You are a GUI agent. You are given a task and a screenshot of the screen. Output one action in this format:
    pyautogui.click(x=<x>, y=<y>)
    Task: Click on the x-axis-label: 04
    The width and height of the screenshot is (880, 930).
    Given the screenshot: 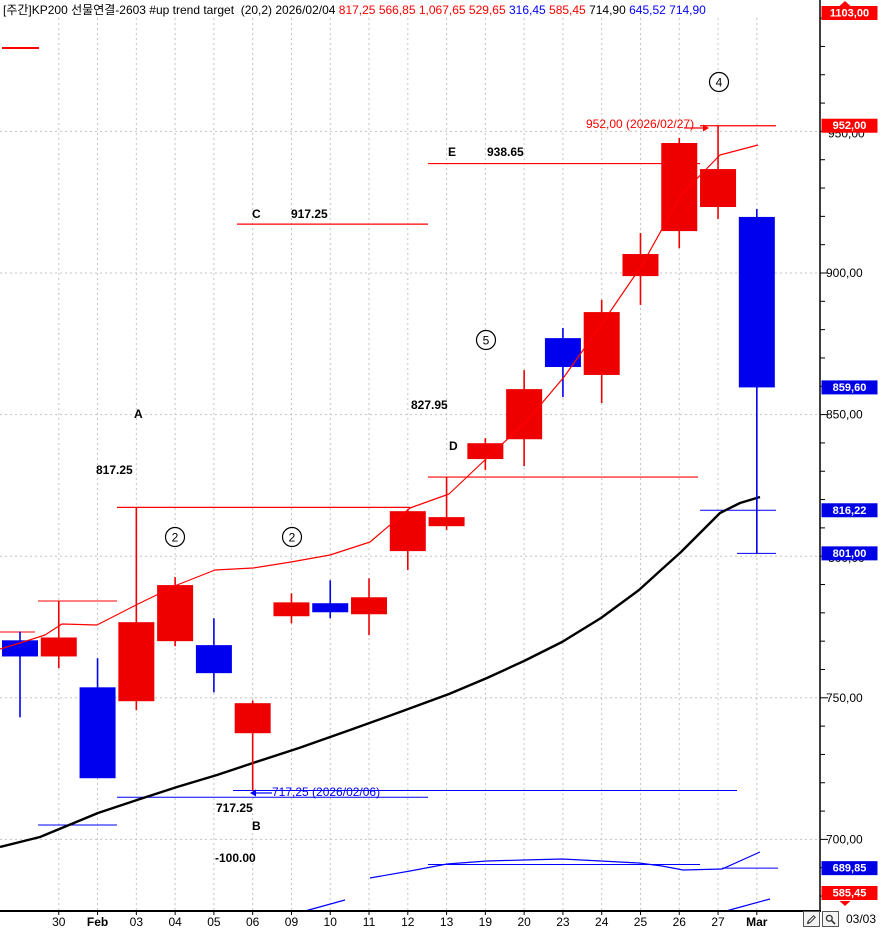 What is the action you would take?
    pyautogui.click(x=175, y=922)
    